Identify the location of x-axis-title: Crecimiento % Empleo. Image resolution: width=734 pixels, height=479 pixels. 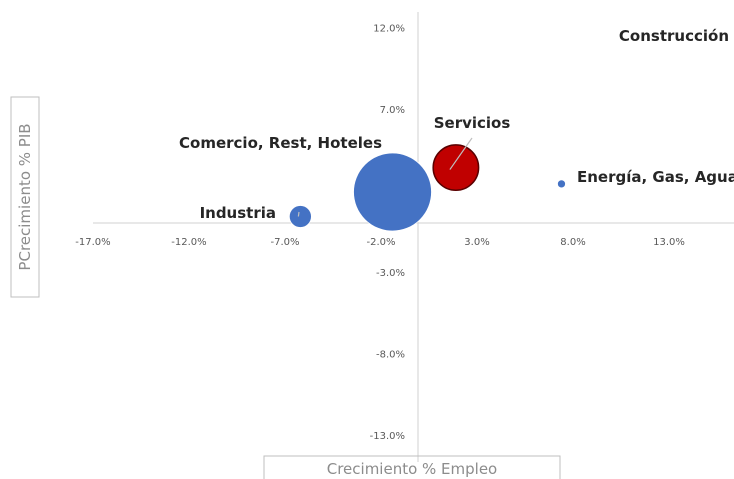
(412, 469).